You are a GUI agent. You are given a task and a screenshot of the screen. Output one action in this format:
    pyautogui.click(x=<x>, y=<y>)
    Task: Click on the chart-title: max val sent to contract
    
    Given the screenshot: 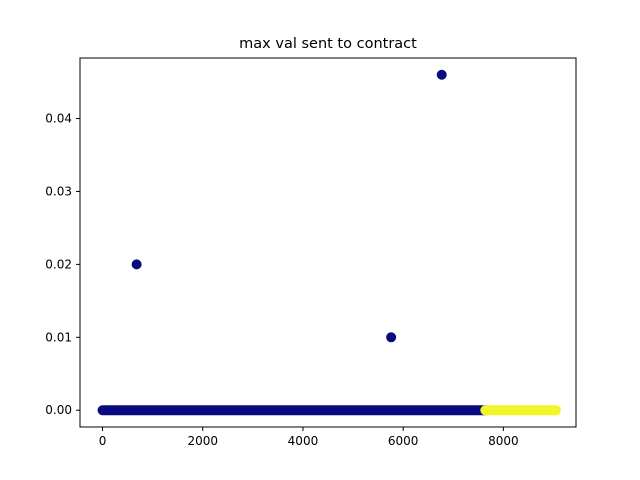 What is the action you would take?
    pyautogui.click(x=328, y=44)
    